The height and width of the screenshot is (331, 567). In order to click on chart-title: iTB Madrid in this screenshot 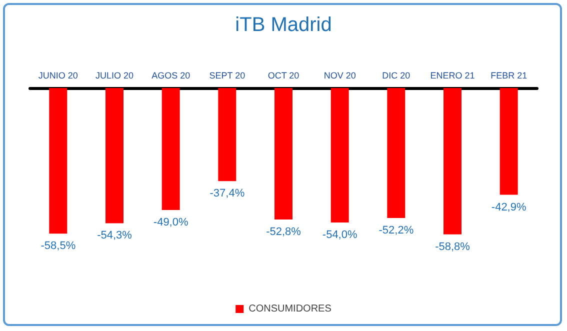, I will do `click(283, 25)`.